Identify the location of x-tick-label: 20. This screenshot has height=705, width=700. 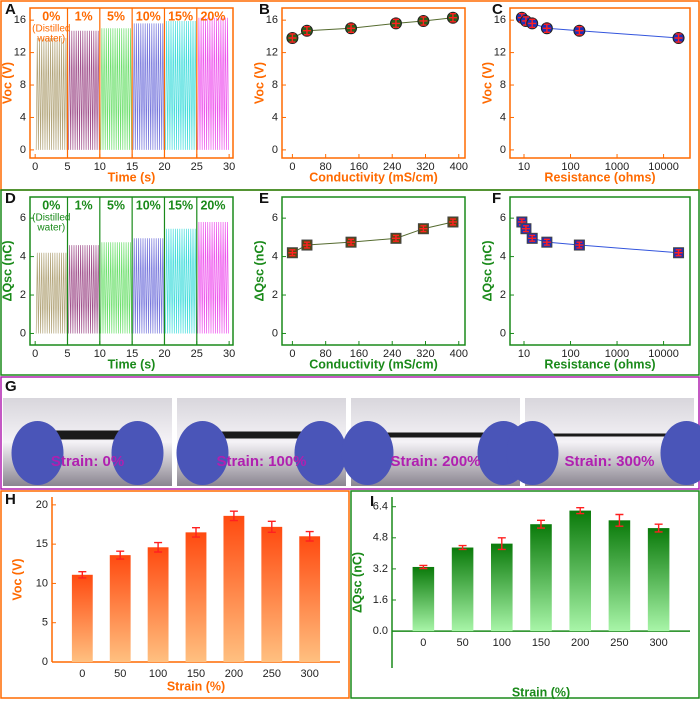
(164, 167).